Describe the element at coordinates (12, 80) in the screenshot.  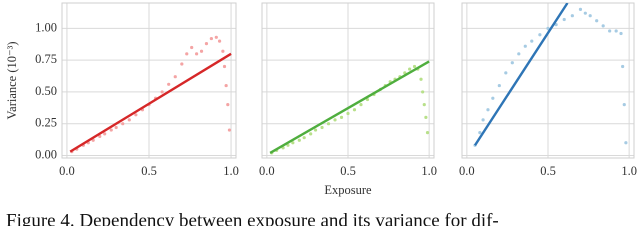
I see `y-axis-label: Variance (10⁻³)` at that location.